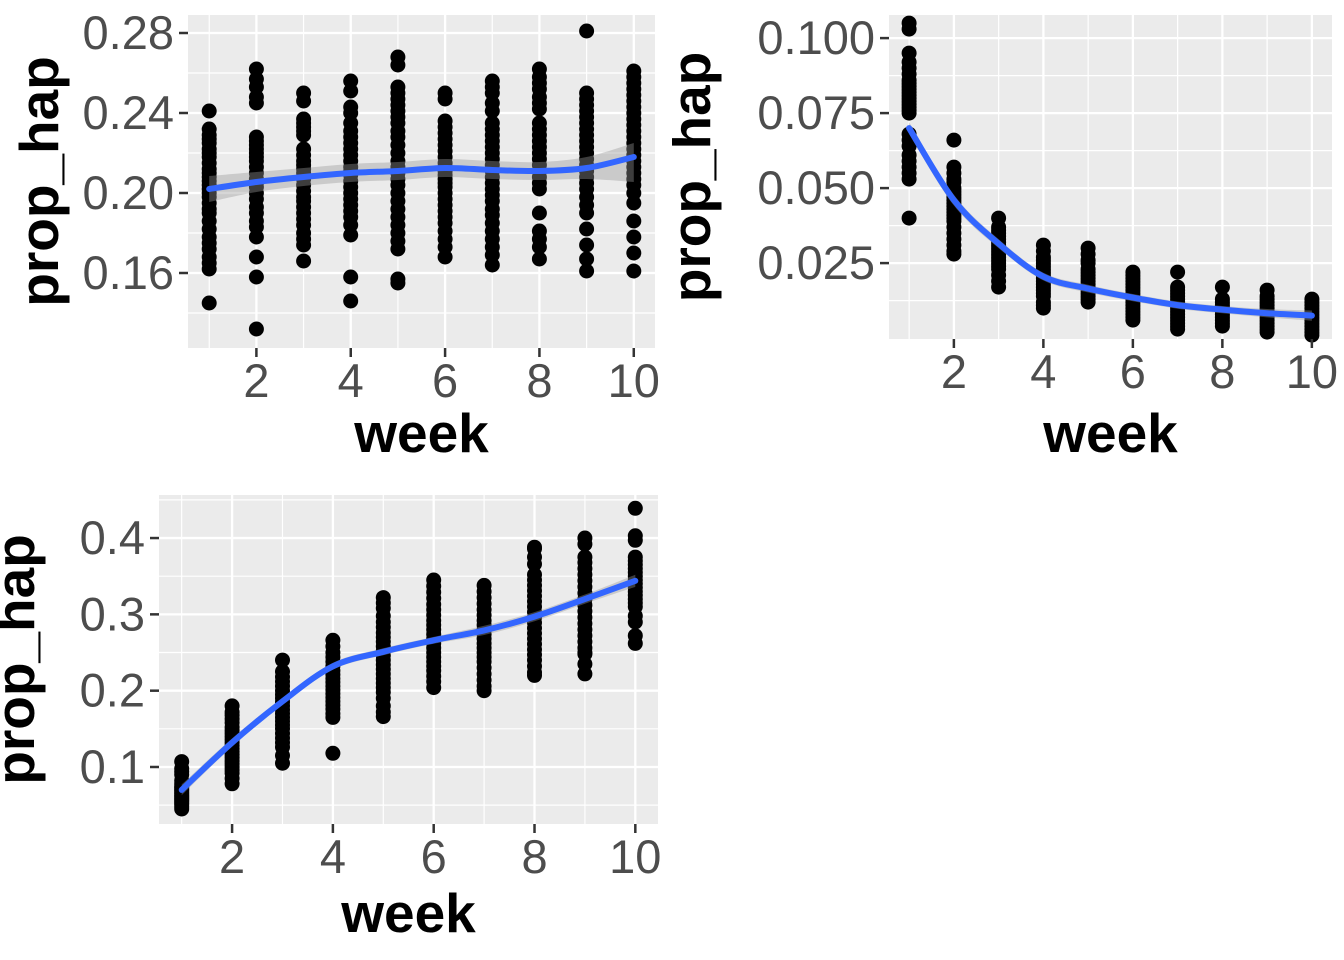 This screenshot has width=1344, height=960. Describe the element at coordinates (112, 690) in the screenshot. I see `y-tick-label: 0.2` at that location.